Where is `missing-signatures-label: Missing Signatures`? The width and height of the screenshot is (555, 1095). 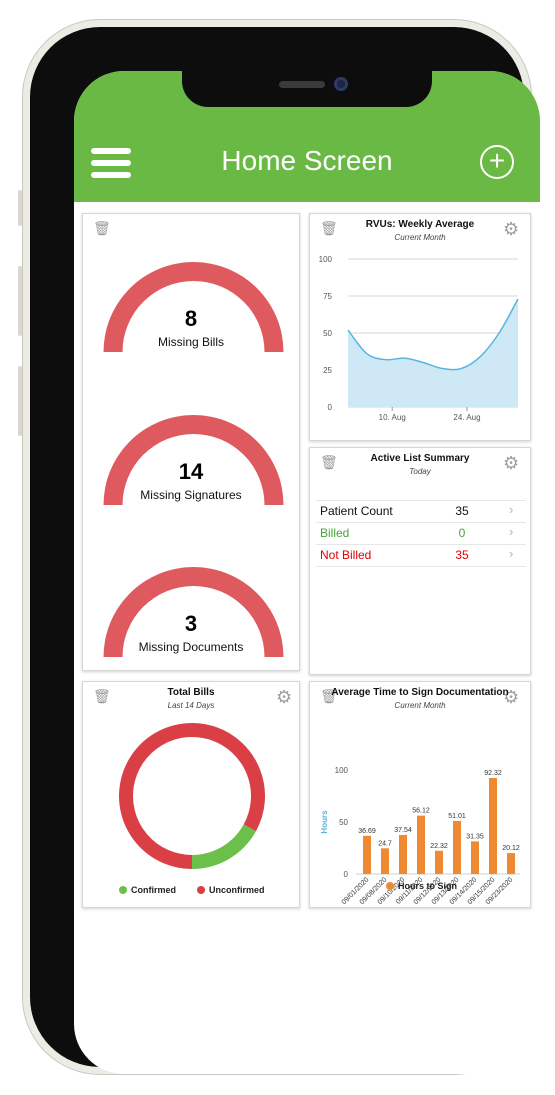
missing-signatures-label: Missing Signatures is located at coordinates (191, 495).